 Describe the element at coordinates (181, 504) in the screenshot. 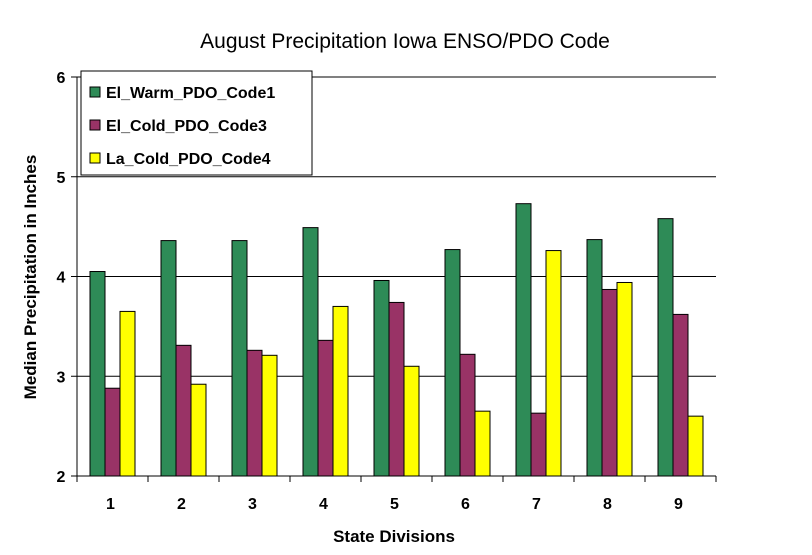

I see `x-tick-label: 2` at that location.